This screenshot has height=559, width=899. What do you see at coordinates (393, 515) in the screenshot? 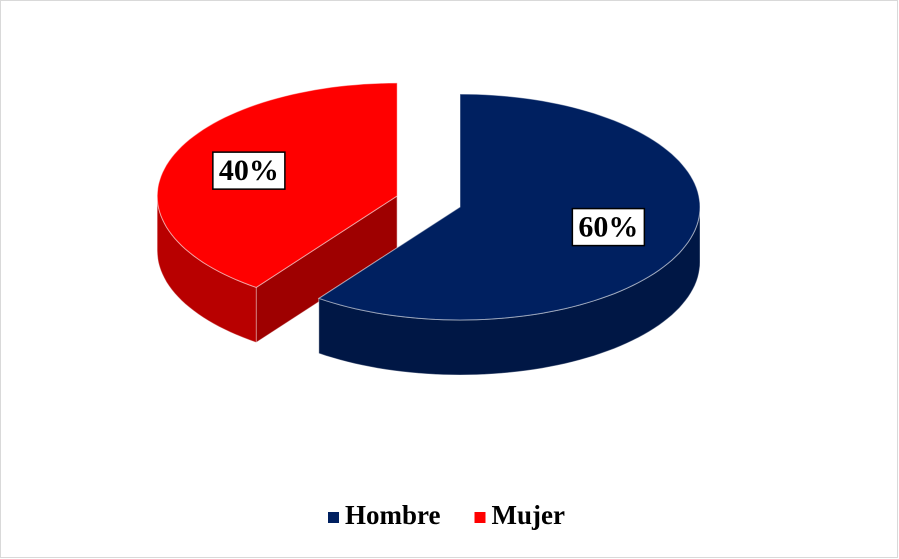
I see `legend-label: Hombre` at bounding box center [393, 515].